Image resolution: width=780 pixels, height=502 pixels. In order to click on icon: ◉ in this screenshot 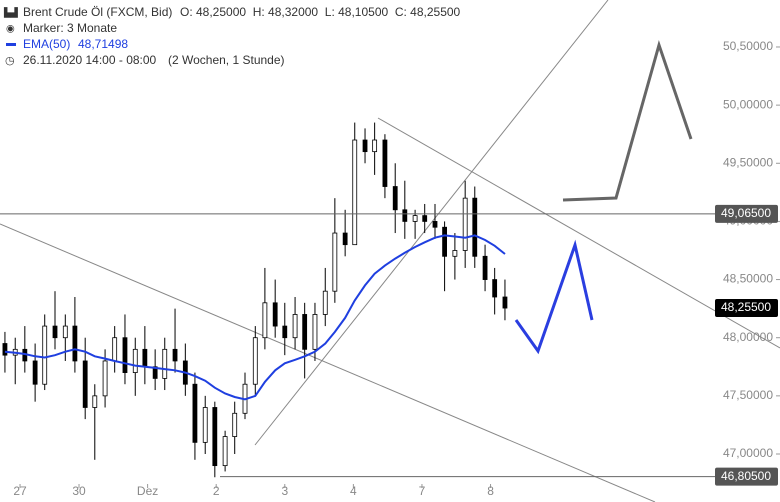, I will do `click(10, 29)`.